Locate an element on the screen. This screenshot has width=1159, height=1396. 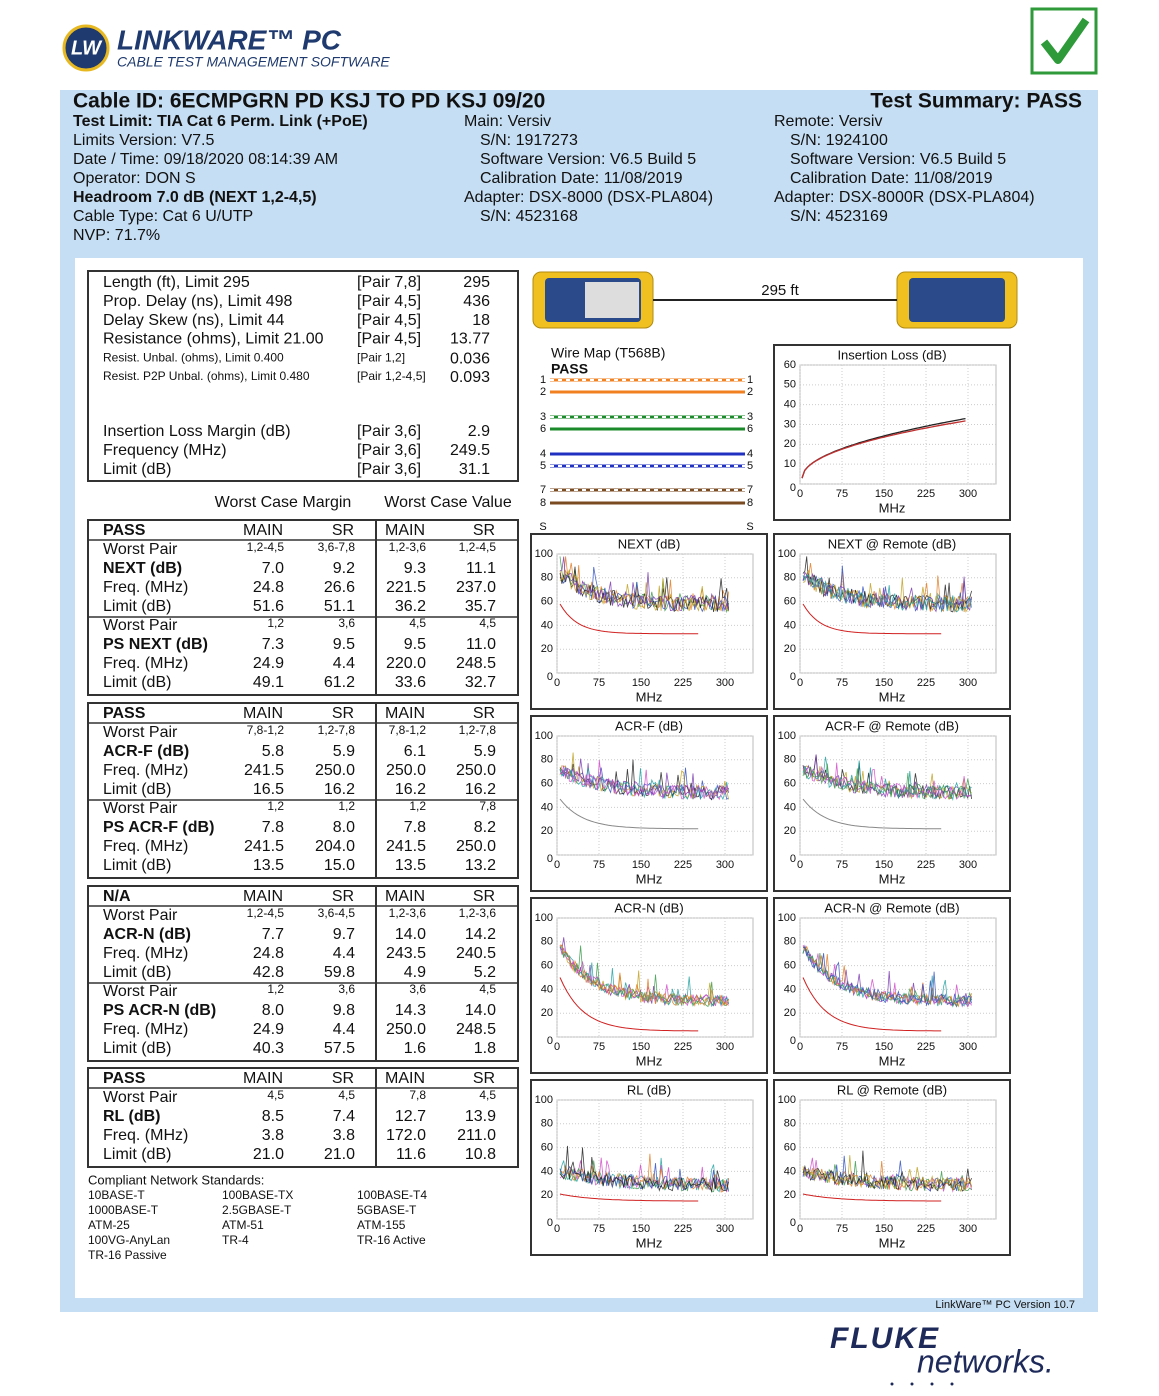
result-label: Resist. Unbal. (ohms), Limit 0.400 is located at coordinates (193, 357).